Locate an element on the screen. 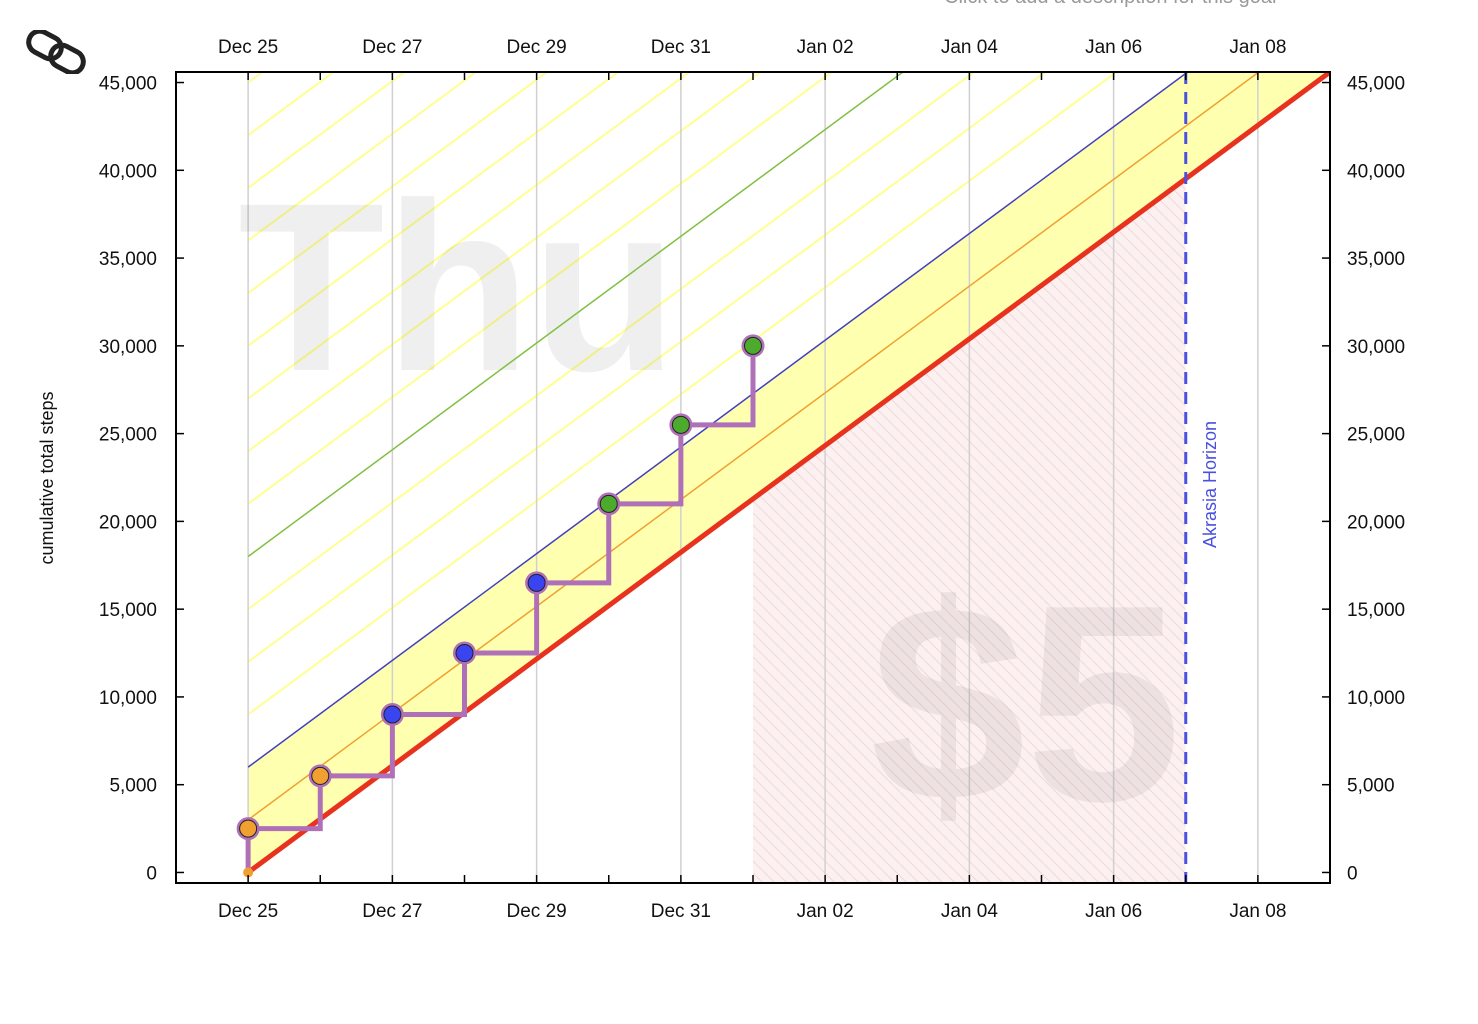 This screenshot has height=1024, width=1478. x-tick-label-top: Jan 06 is located at coordinates (1113, 47).